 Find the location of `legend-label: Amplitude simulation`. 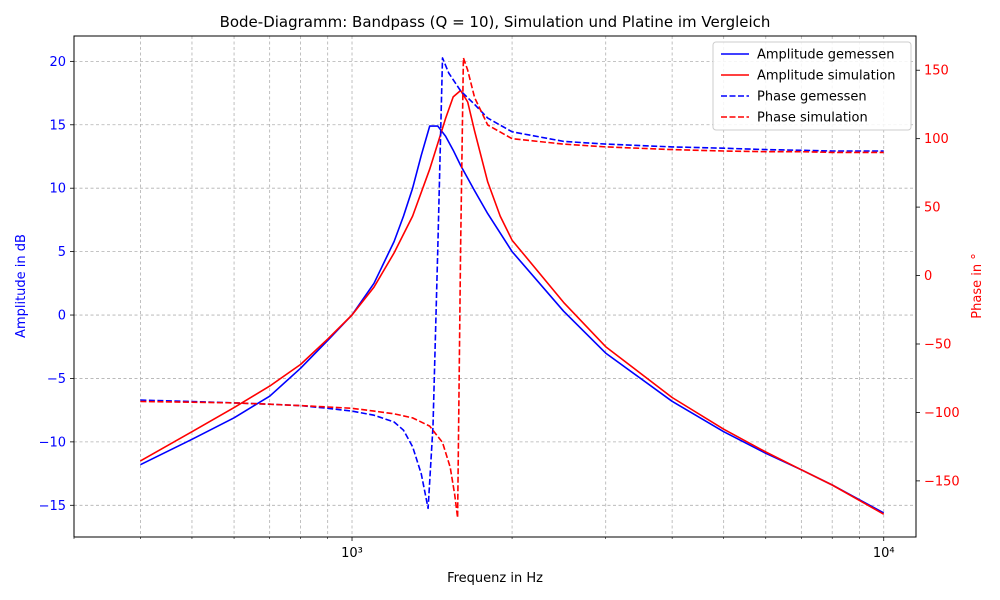

legend-label: Amplitude simulation is located at coordinates (826, 76).